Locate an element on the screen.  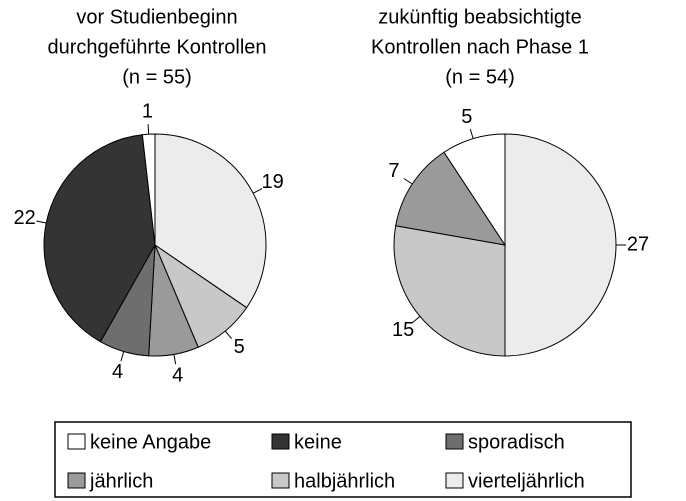
legend-box is located at coordinates (343, 459).